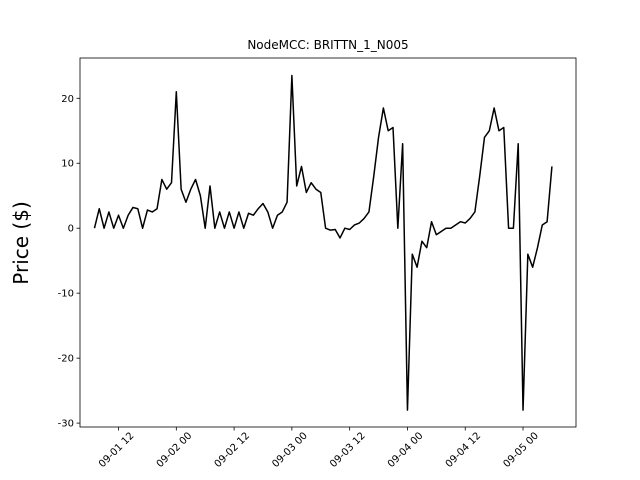 This screenshot has width=640, height=480. What do you see at coordinates (71, 229) in the screenshot?
I see `y-tick-label: 0` at bounding box center [71, 229].